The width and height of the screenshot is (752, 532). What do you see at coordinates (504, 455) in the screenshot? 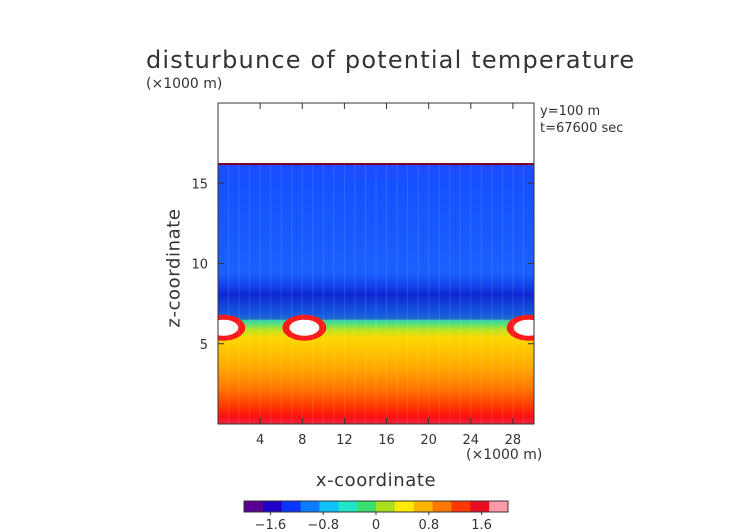
I see `x-axis-unit: (×1000 m)` at bounding box center [504, 455].